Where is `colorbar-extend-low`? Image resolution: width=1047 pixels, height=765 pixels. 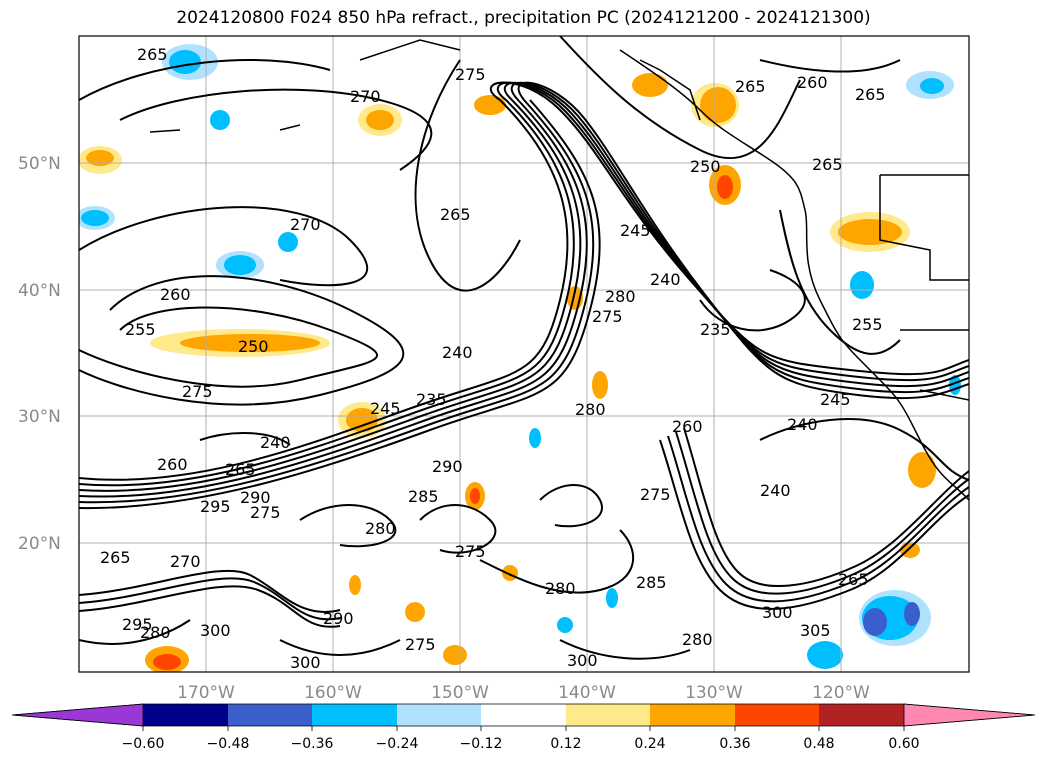
colorbar-extend-low is located at coordinates (77, 715).